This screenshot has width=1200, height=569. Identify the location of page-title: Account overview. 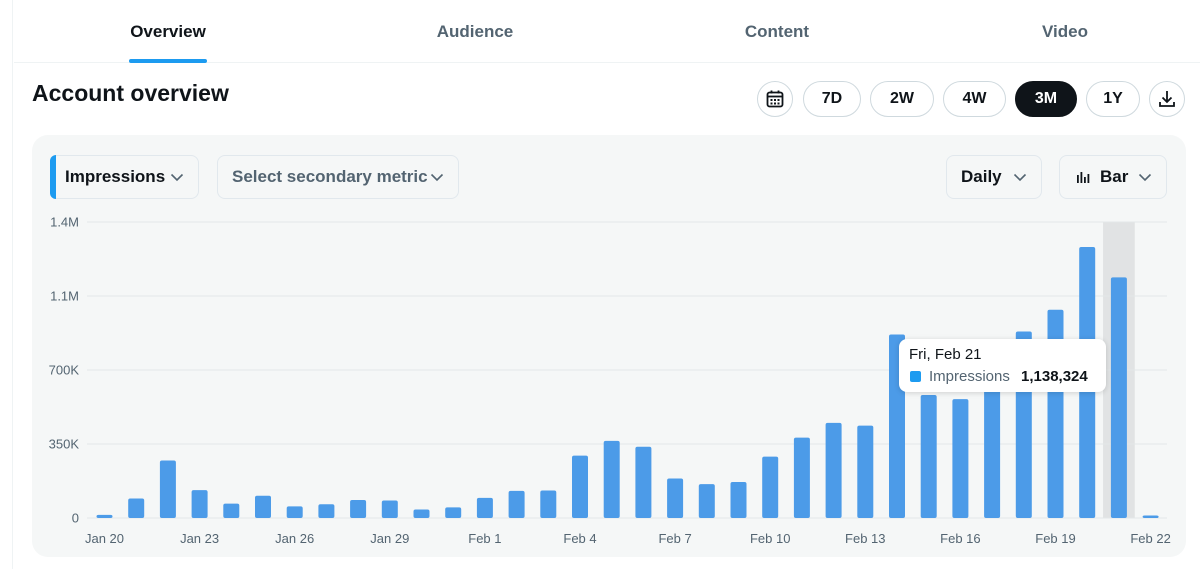
(130, 93).